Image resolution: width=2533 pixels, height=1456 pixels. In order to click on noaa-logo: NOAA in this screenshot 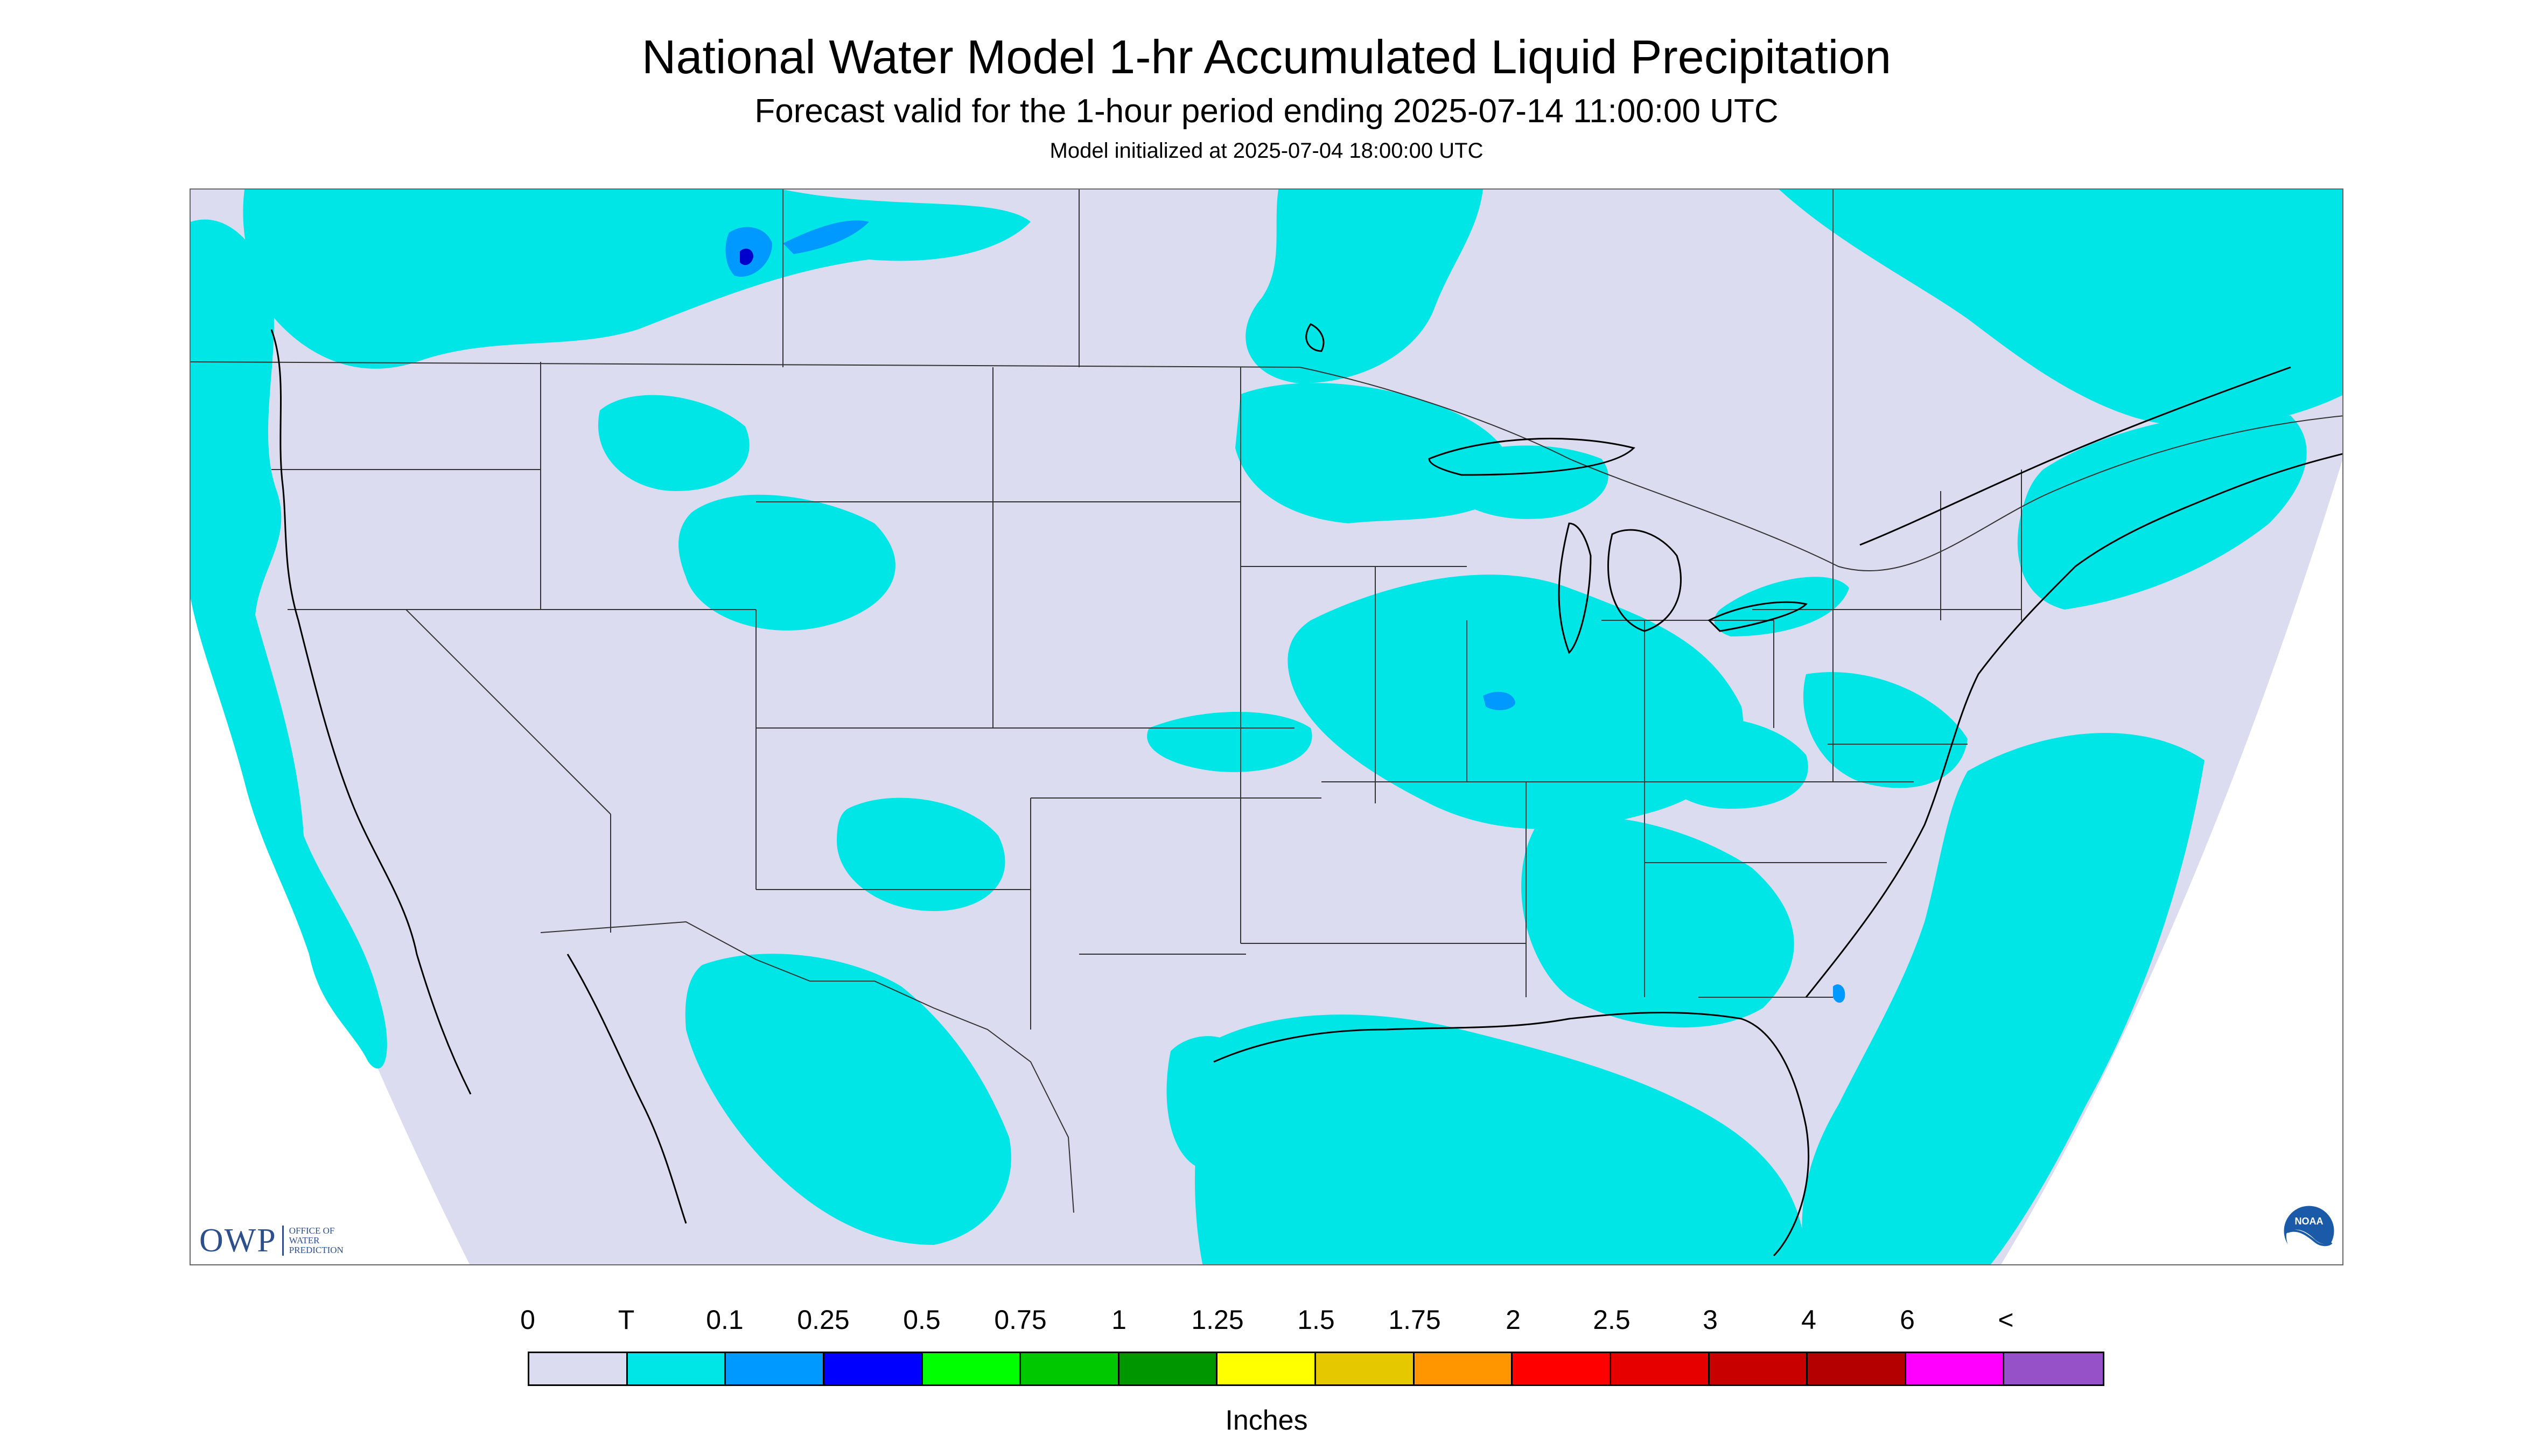, I will do `click(2309, 1231)`.